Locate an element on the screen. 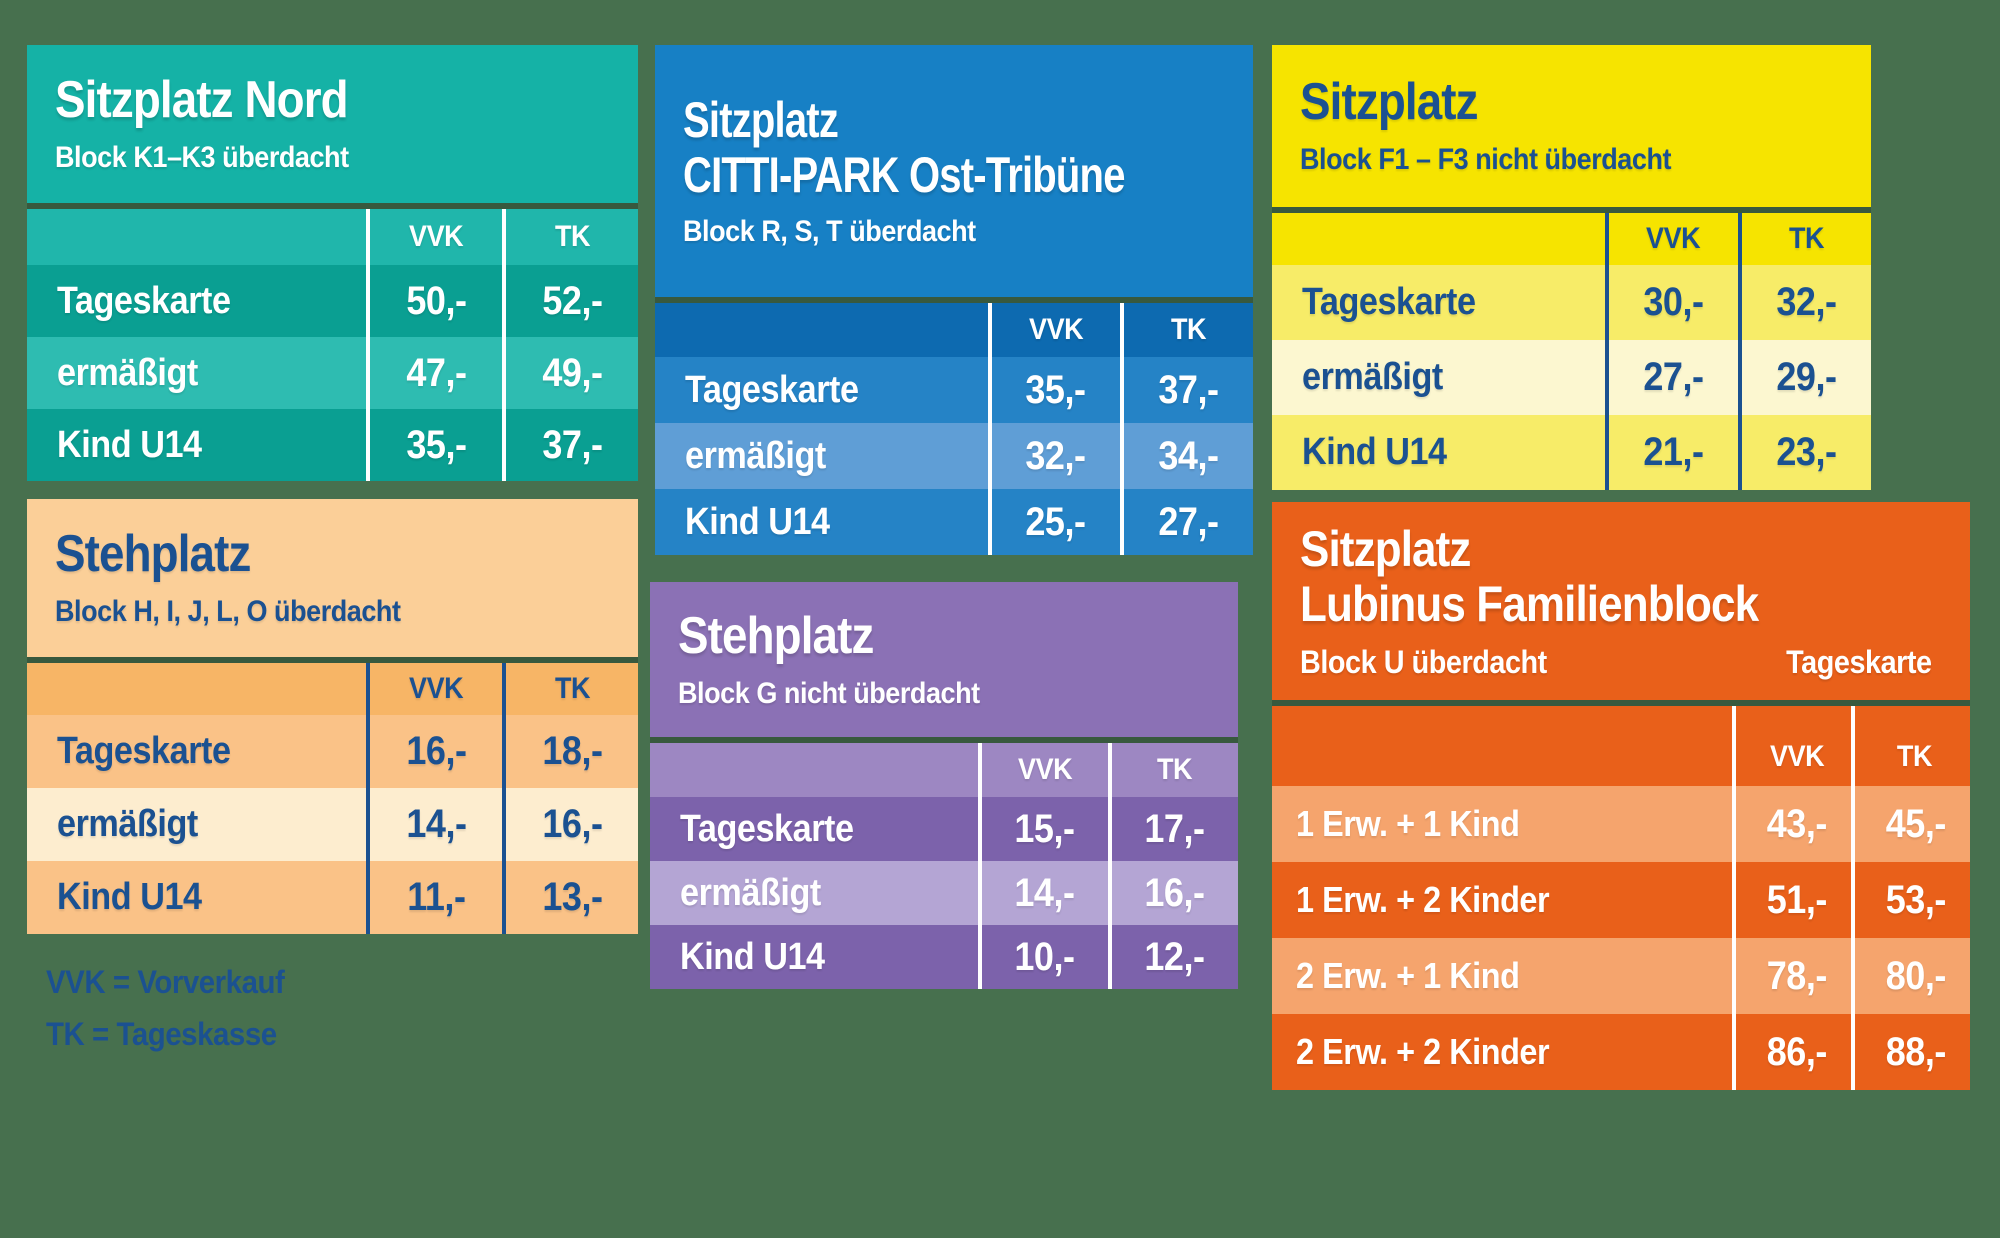  table-title: Stehplatz is located at coordinates (776, 635).